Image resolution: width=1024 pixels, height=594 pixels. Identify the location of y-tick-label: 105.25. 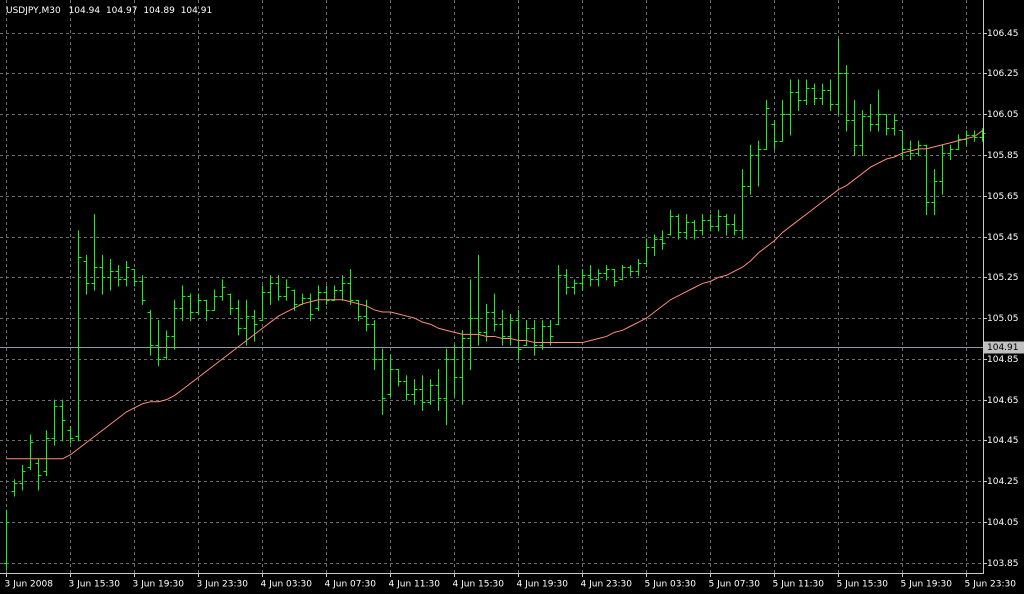
(1003, 278).